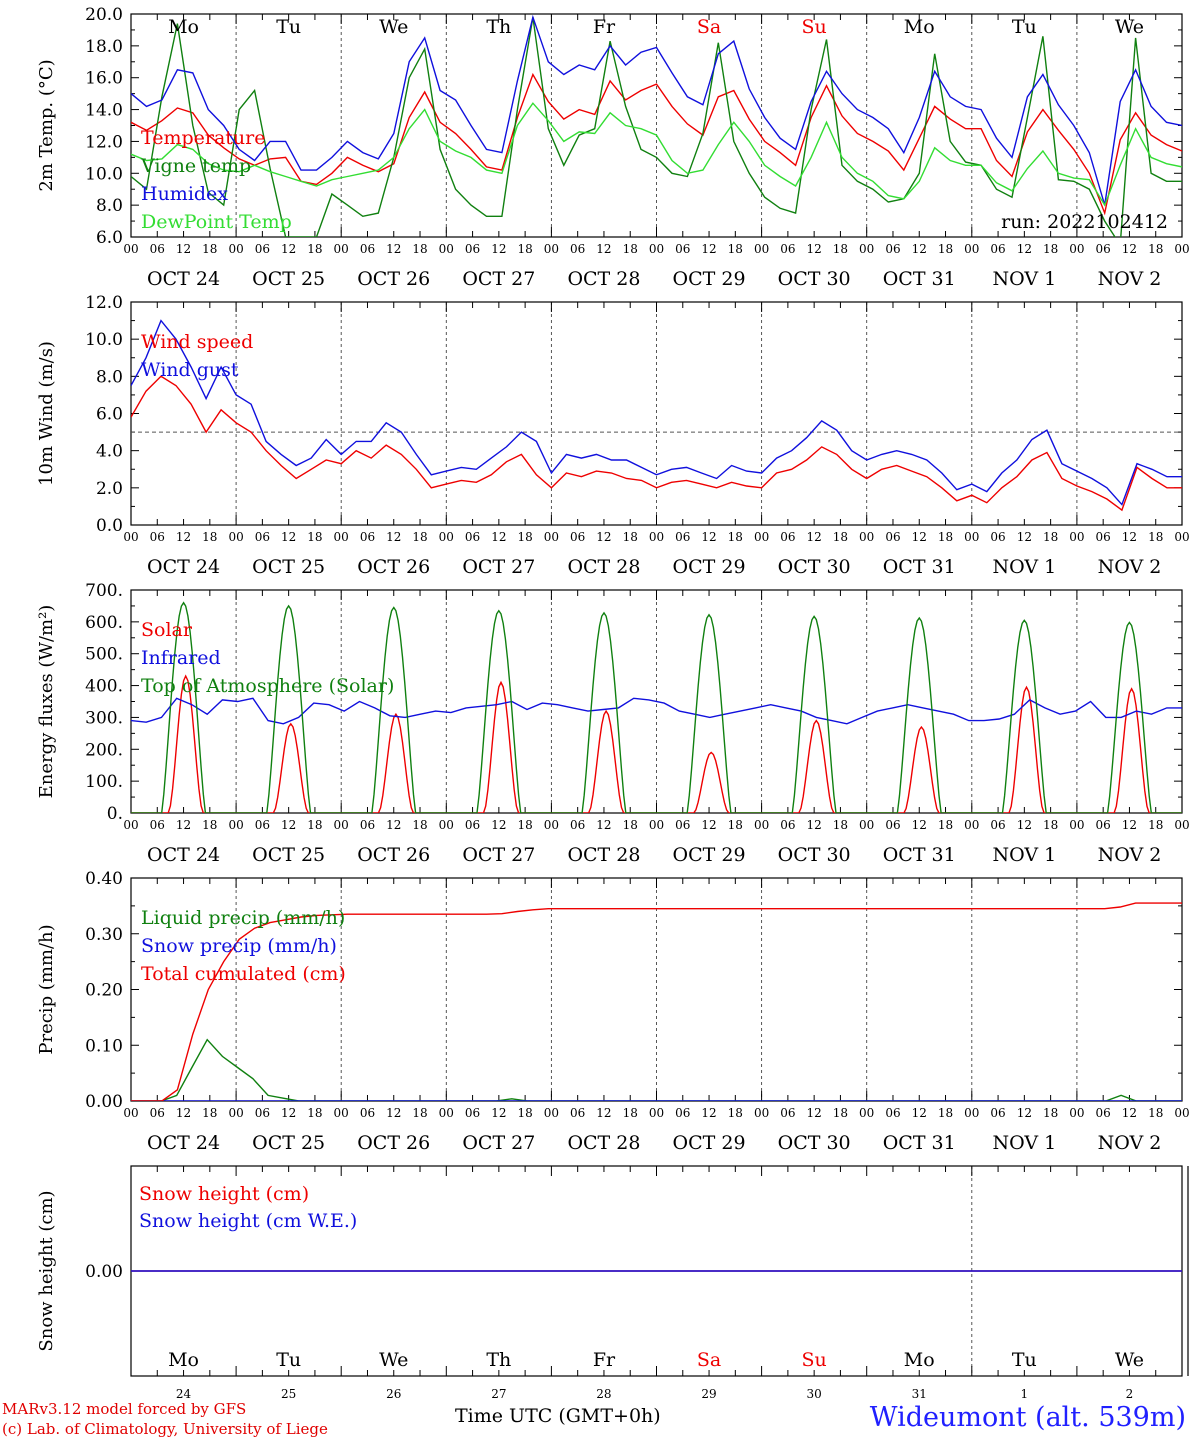 This screenshot has height=1440, width=1194. Describe the element at coordinates (46, 702) in the screenshot. I see `y-axis-label: Energy fluxes (W/m²)` at that location.